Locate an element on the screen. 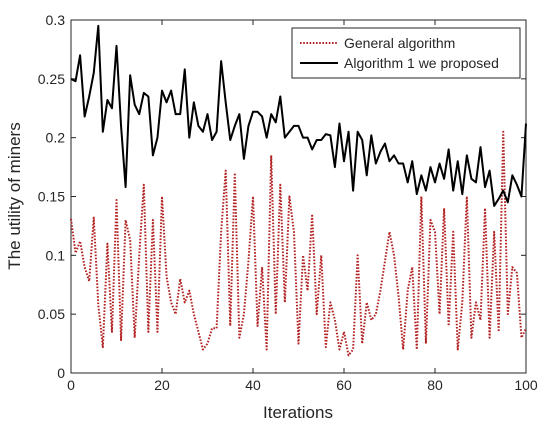 The image size is (550, 431). y-tick-label: 0.25 is located at coordinates (51, 79).